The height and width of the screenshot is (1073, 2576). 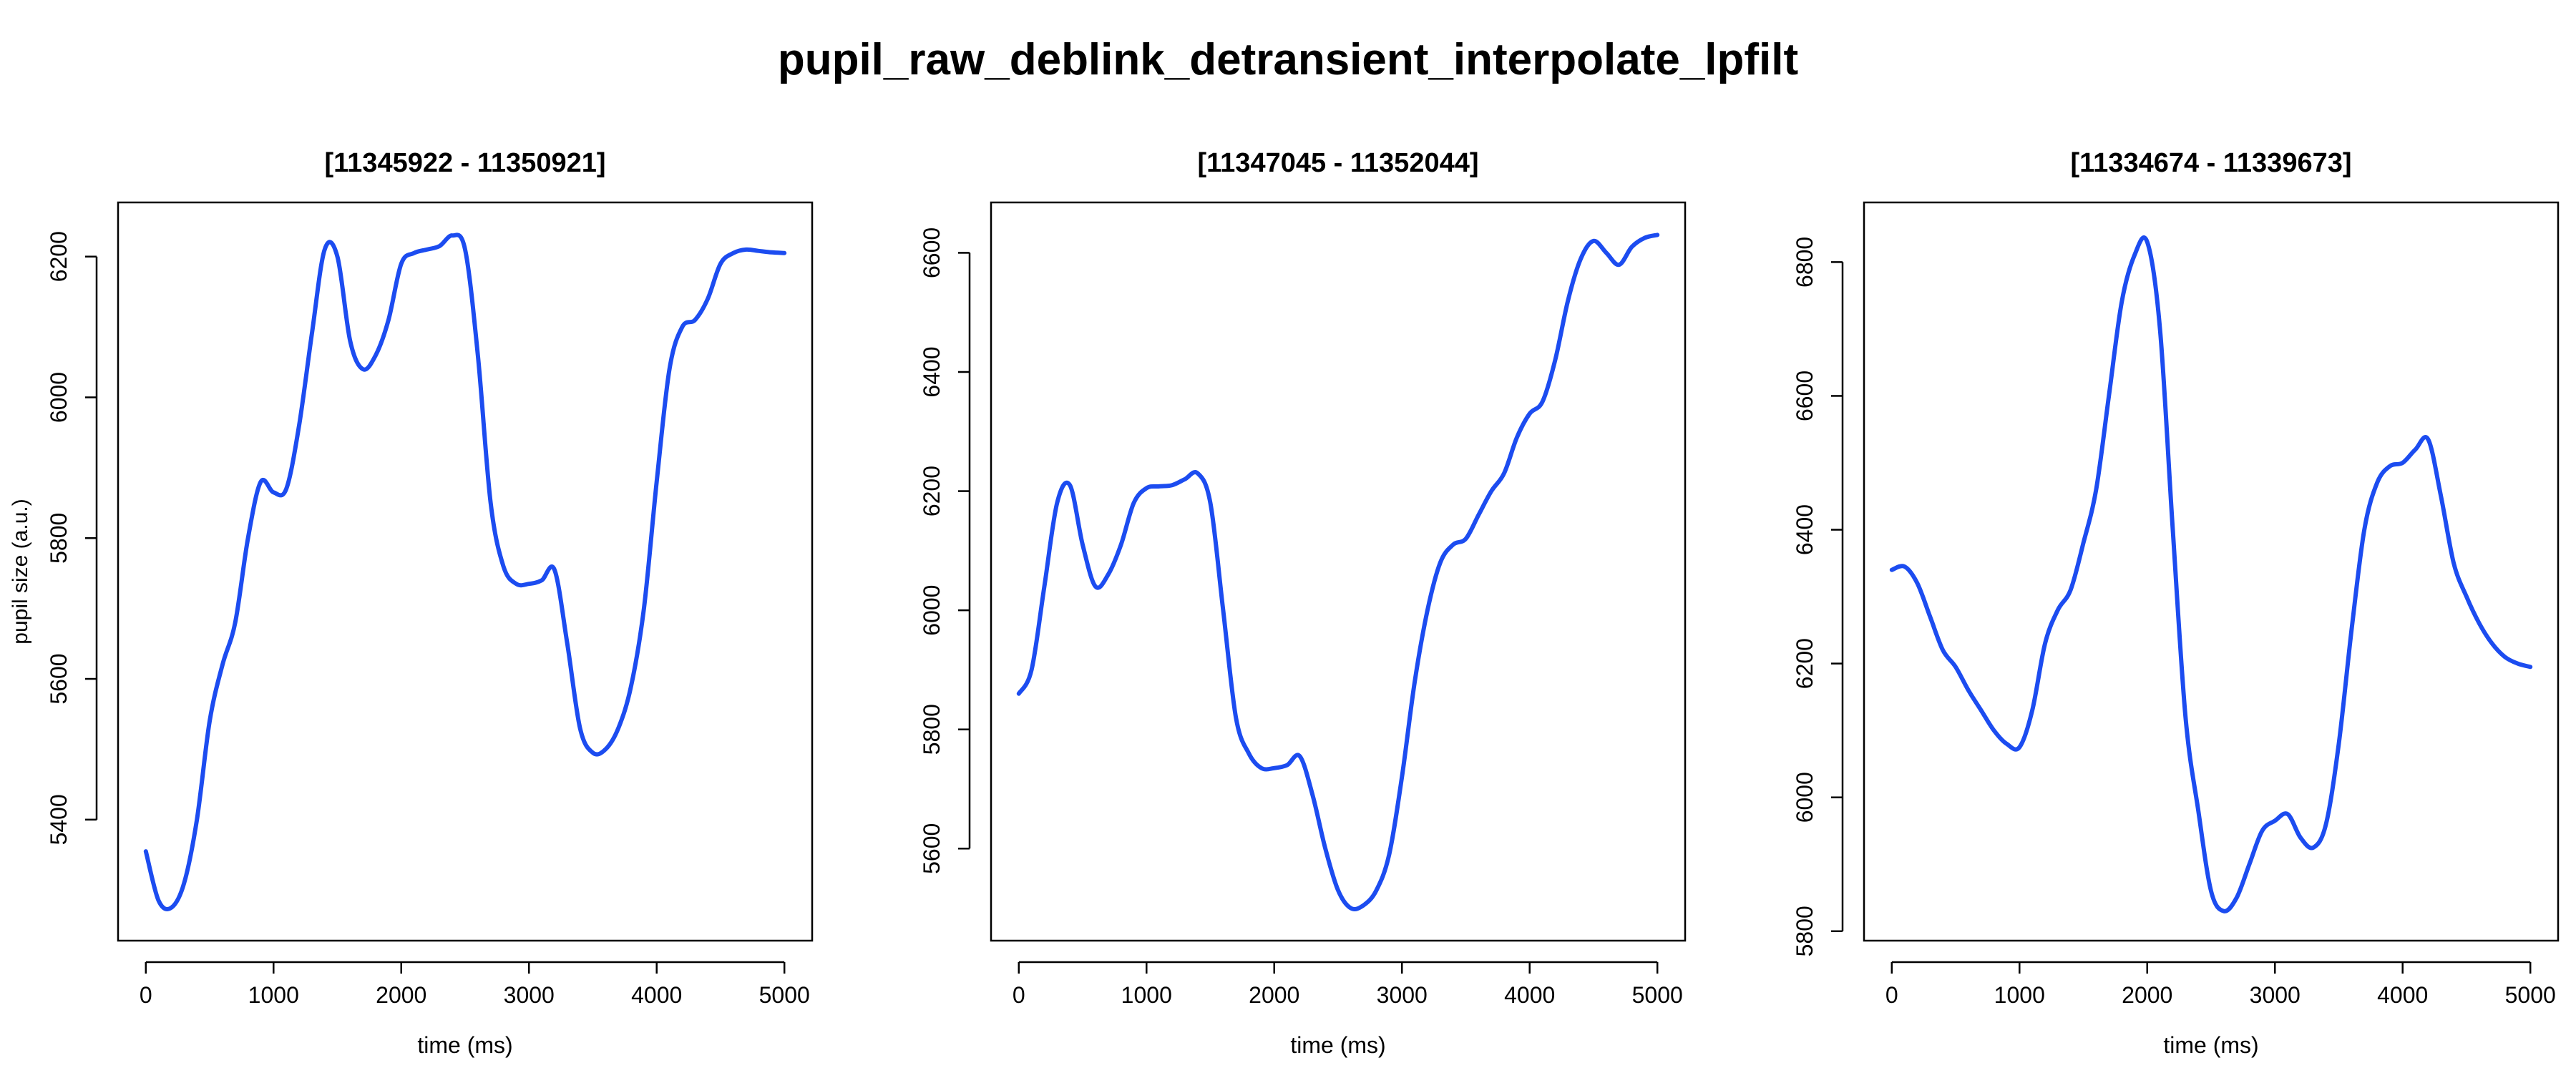 What do you see at coordinates (1805, 262) in the screenshot?
I see `y-tick-label: 6800` at bounding box center [1805, 262].